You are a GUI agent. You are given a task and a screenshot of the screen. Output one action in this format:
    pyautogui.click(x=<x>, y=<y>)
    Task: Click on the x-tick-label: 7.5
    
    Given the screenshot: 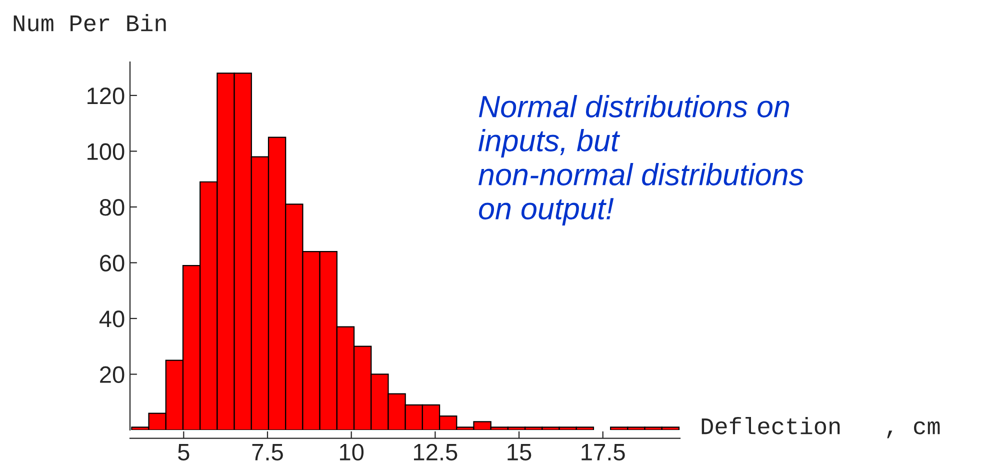 What is the action you would take?
    pyautogui.click(x=267, y=452)
    